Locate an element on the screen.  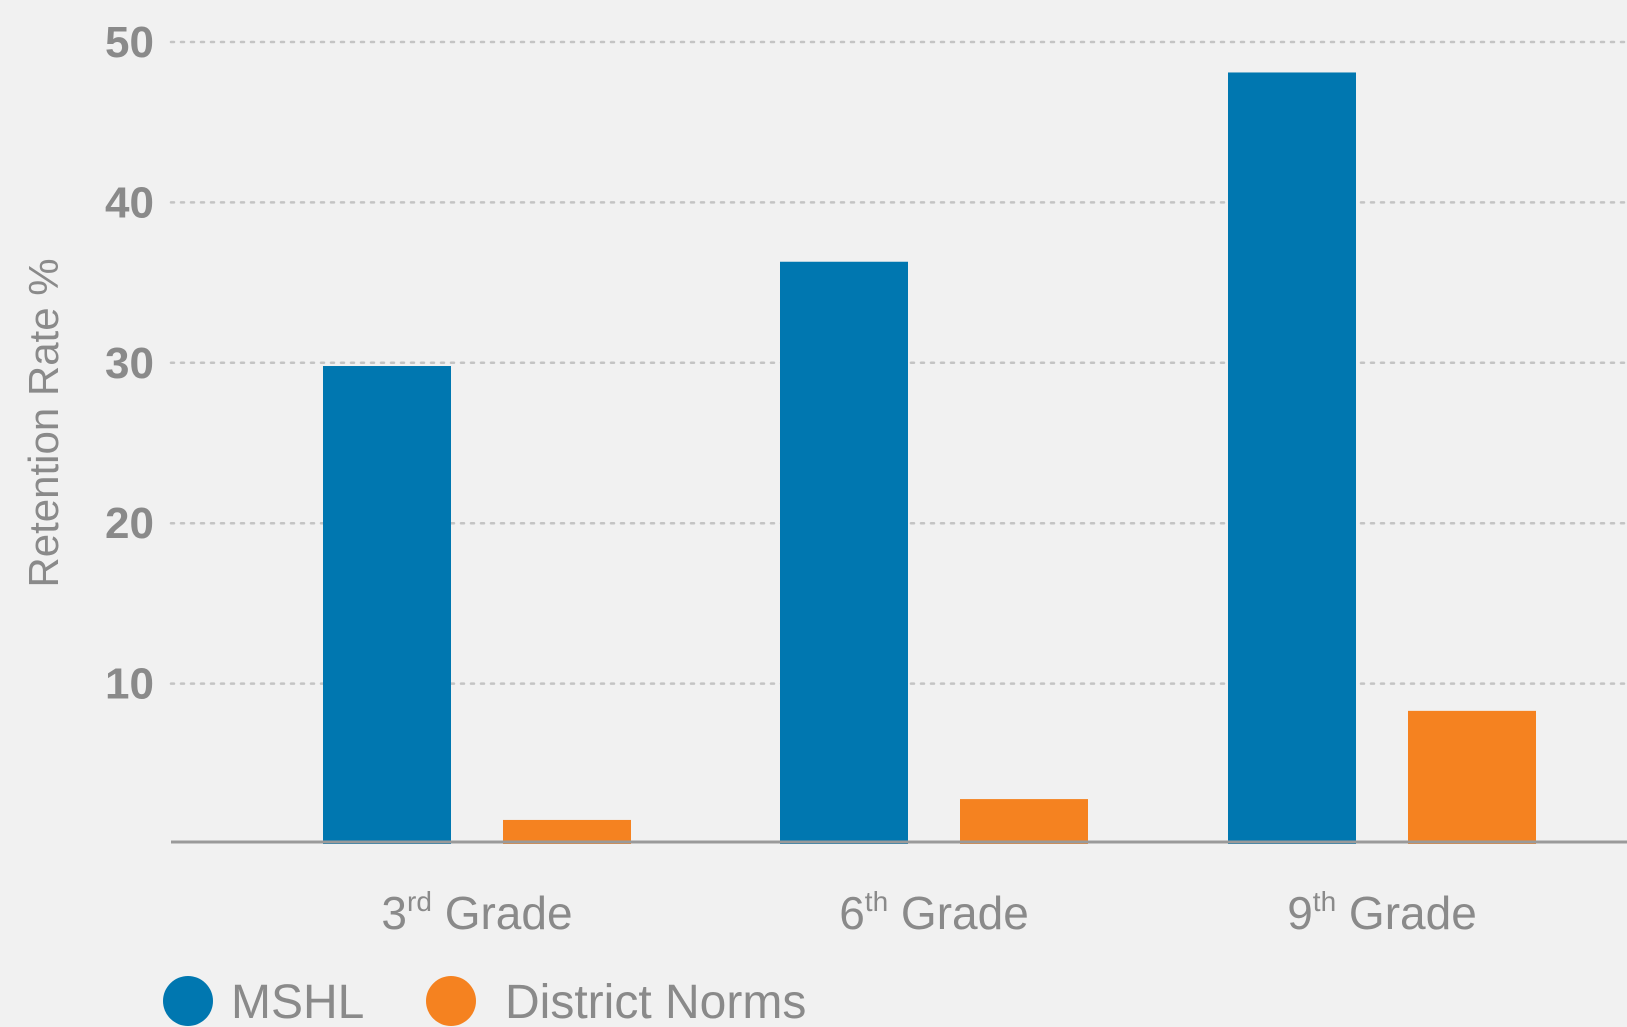
category-ordinal-suffix: rd is located at coordinates (419, 901).